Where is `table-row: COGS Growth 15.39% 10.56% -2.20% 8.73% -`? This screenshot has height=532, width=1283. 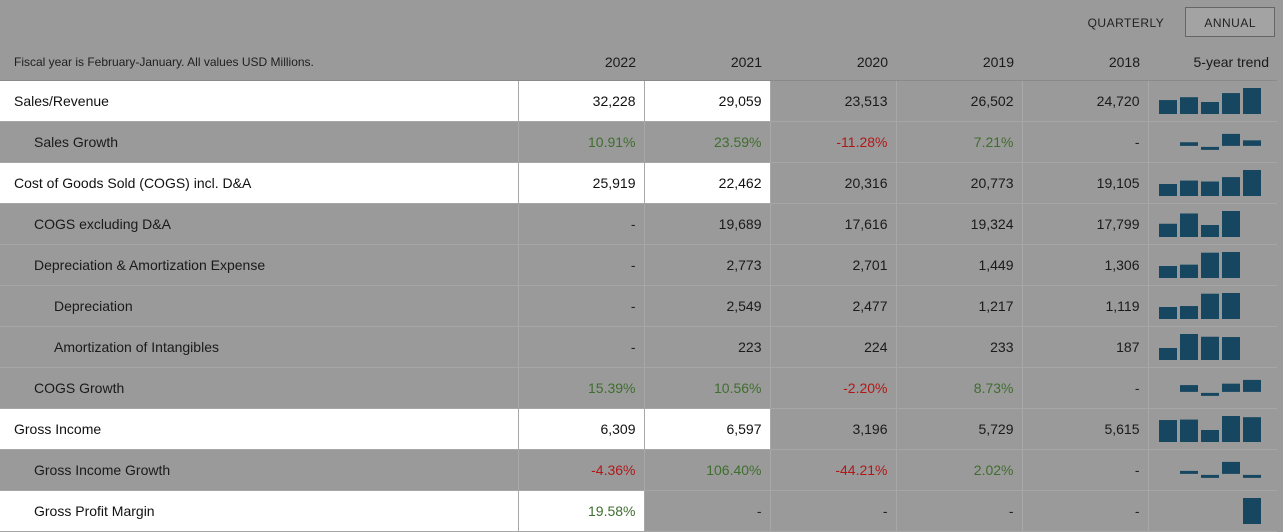
table-row: COGS Growth 15.39% 10.56% -2.20% 8.73% - is located at coordinates (638, 388).